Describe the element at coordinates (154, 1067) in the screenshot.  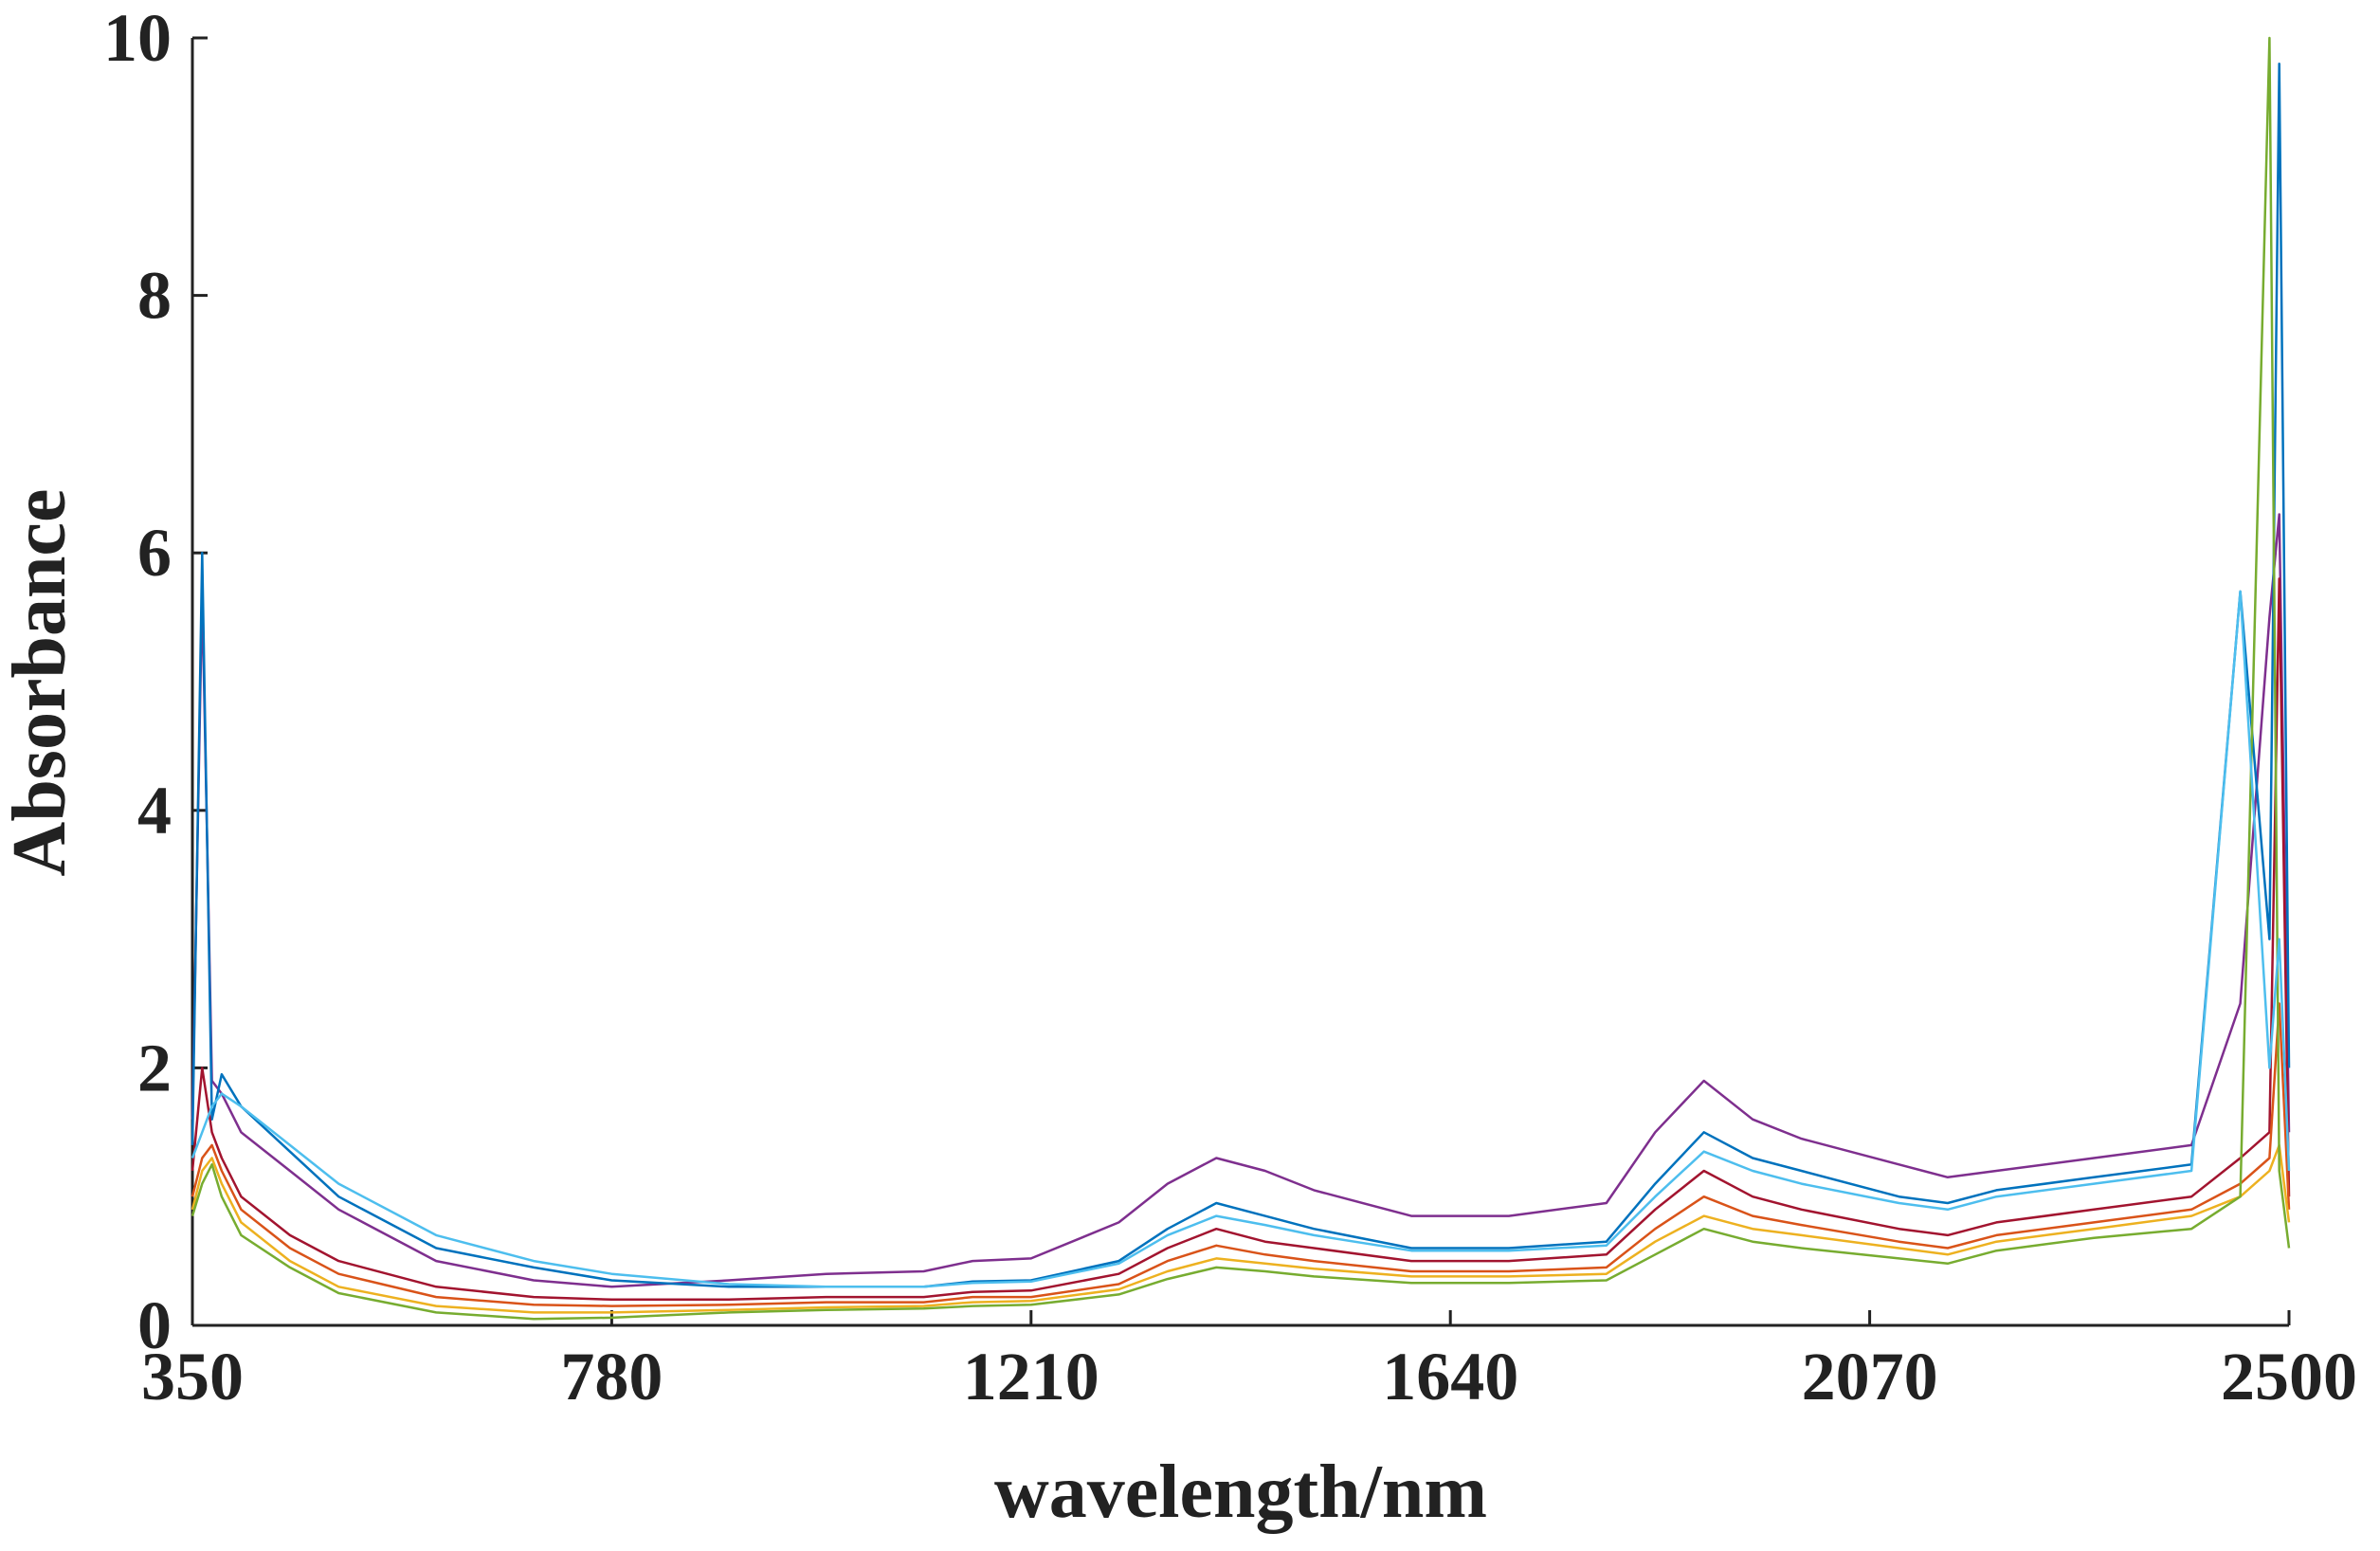
I see `y-tick-label: 2` at that location.